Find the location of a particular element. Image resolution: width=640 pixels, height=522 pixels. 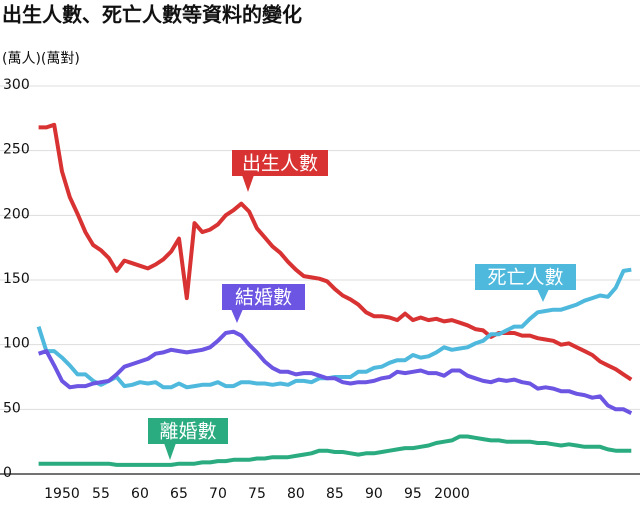

x-tick-label: 85 is located at coordinates (335, 494).